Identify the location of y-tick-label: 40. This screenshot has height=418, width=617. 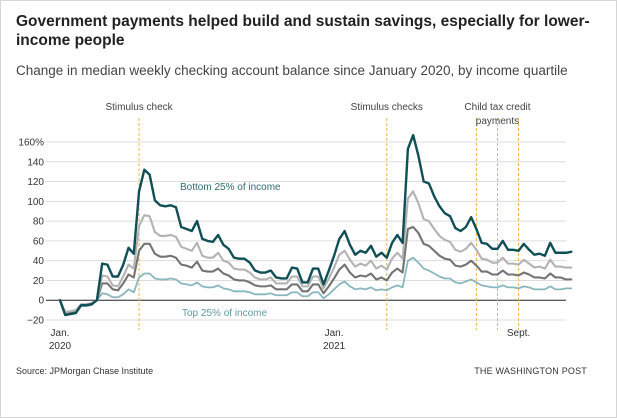
(39, 261).